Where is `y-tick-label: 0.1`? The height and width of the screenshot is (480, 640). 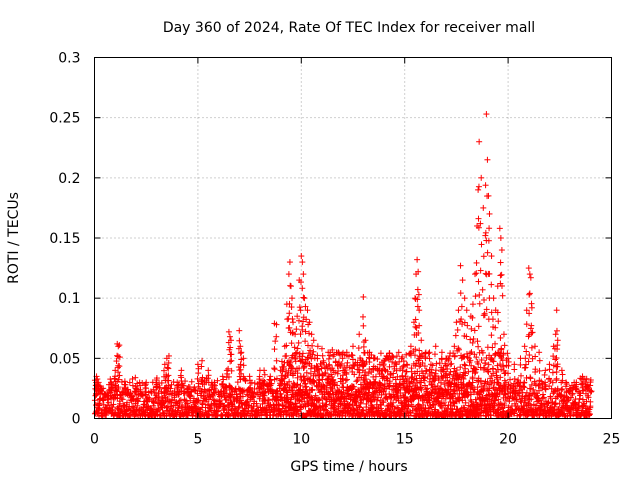 y-tick-label: 0.1 is located at coordinates (69, 299).